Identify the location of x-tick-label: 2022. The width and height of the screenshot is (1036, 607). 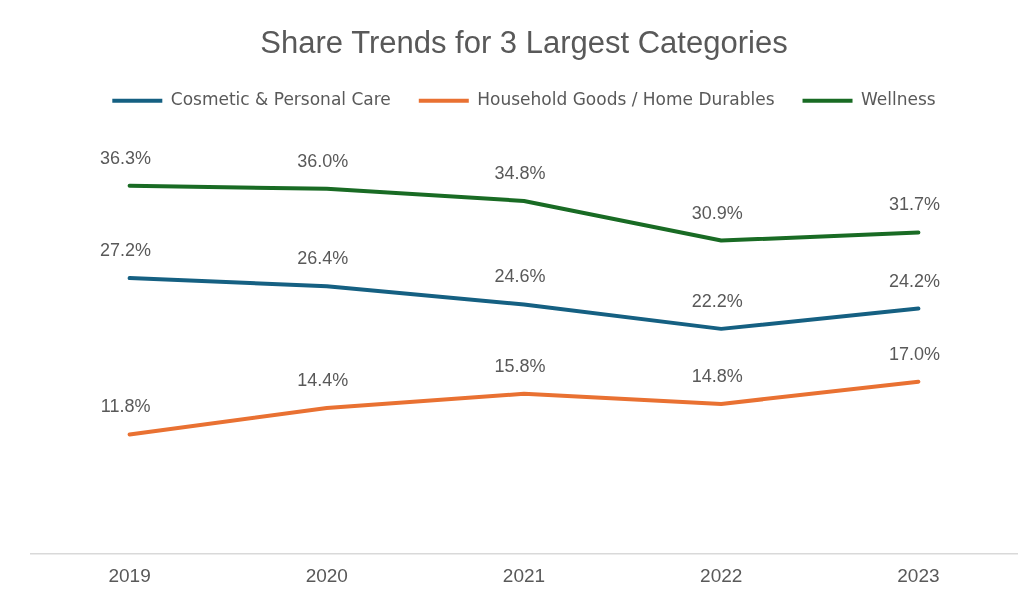
(721, 575).